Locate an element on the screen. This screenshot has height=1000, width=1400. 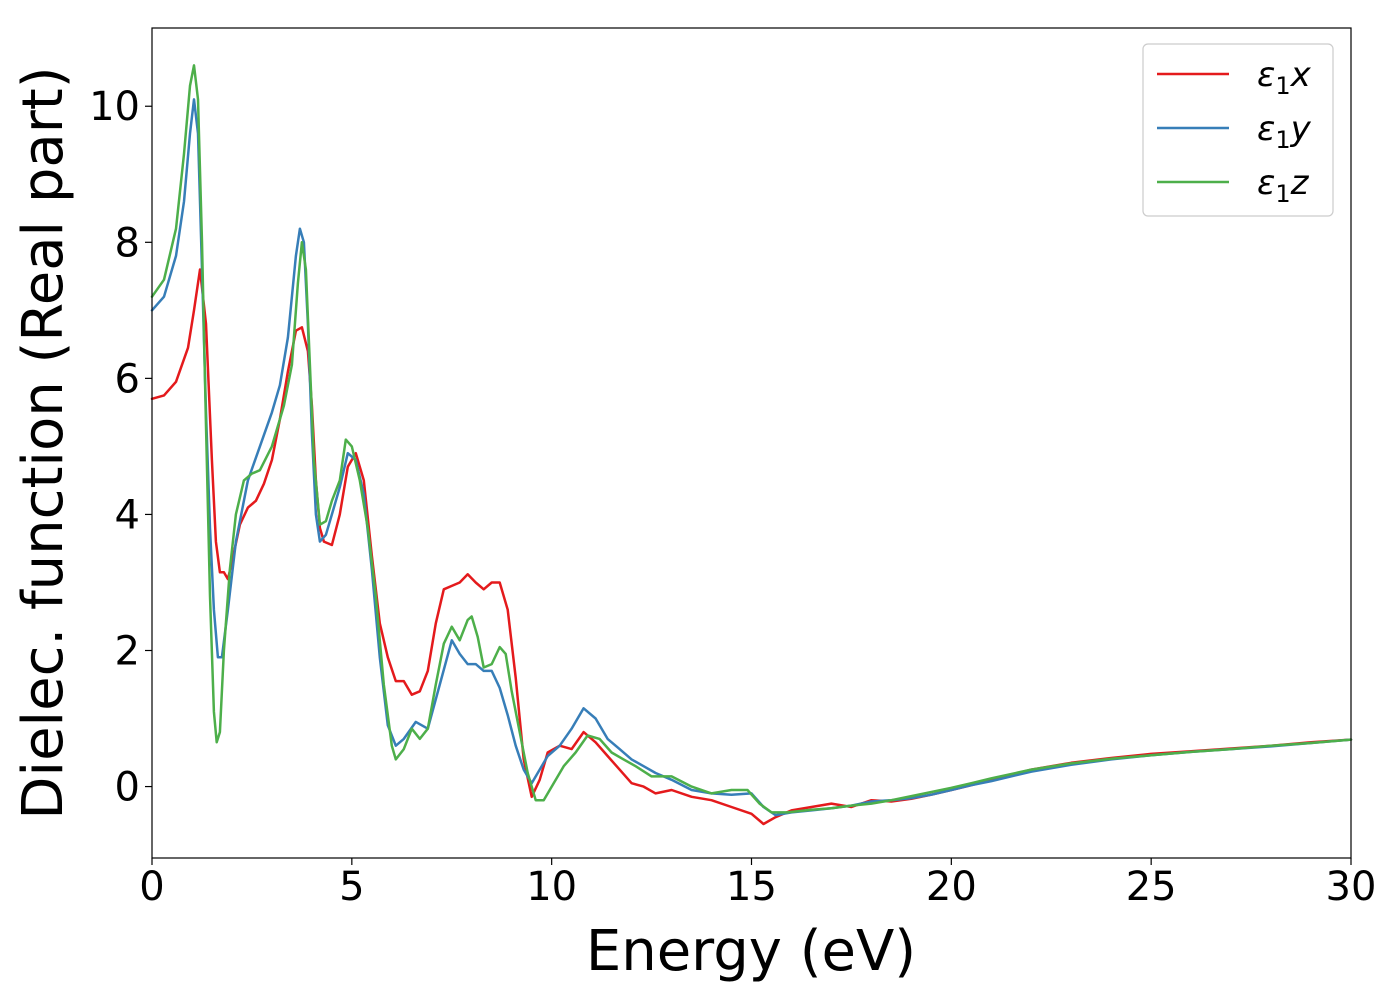
legend-label-x: ε1x is located at coordinates (1284, 77).